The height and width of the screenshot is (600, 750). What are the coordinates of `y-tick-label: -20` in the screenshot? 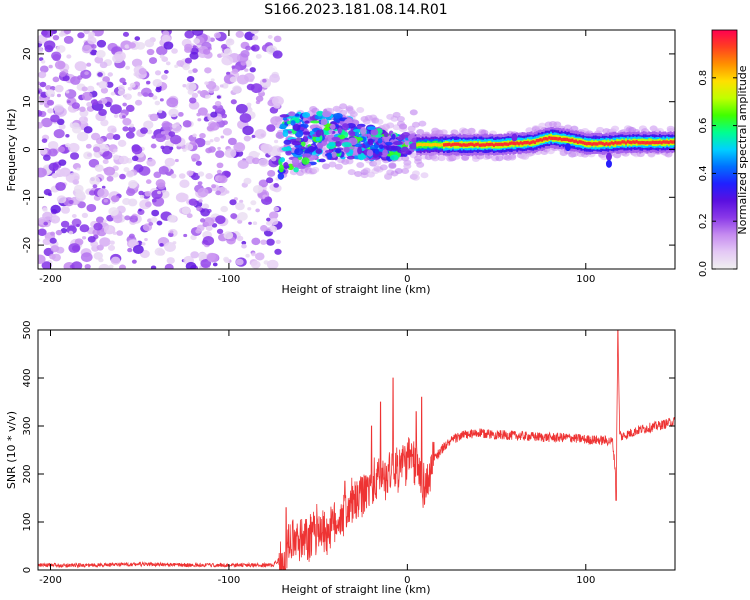 It's located at (27, 245).